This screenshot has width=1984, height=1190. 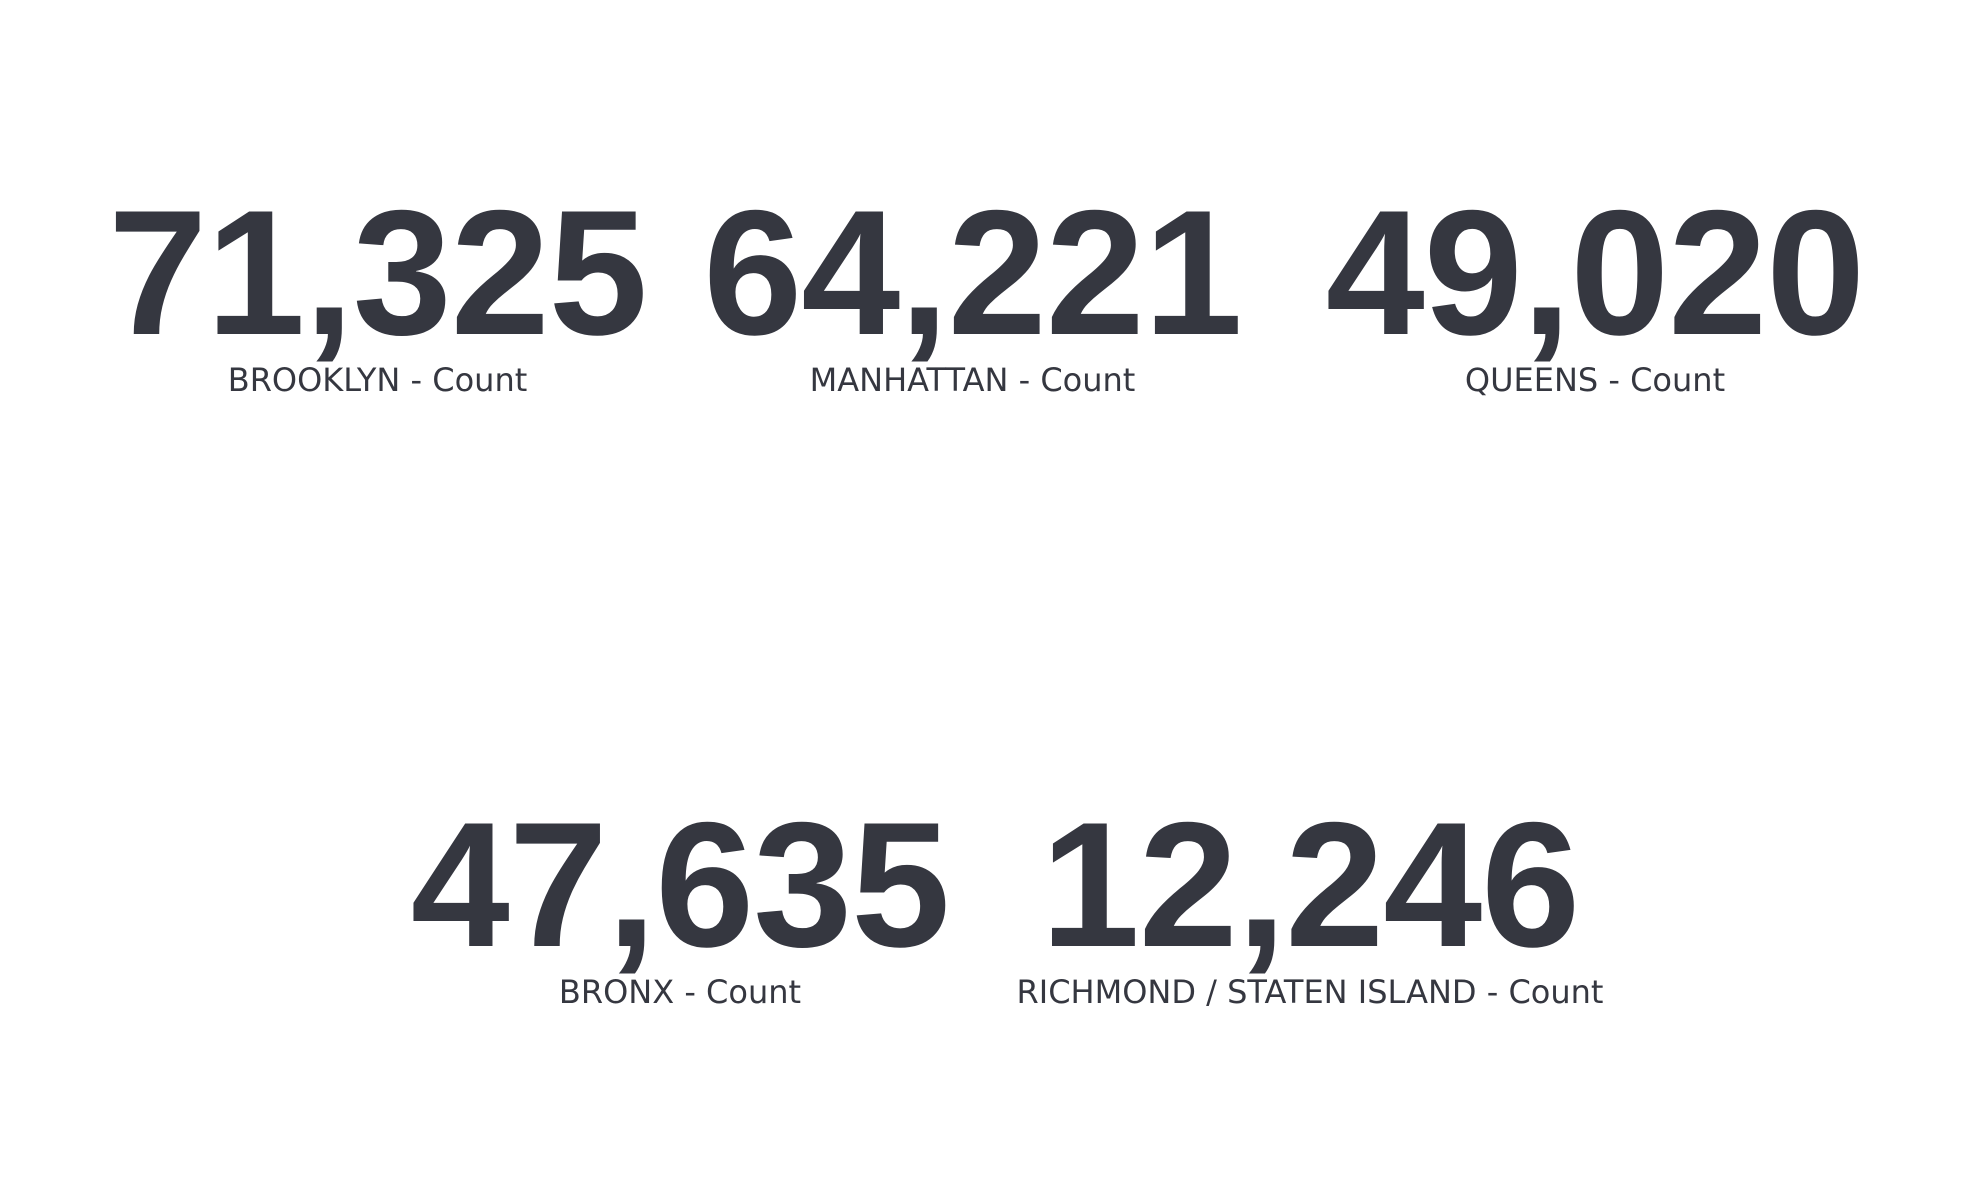 I want to click on metric-value: 64,221, so click(x=972, y=272).